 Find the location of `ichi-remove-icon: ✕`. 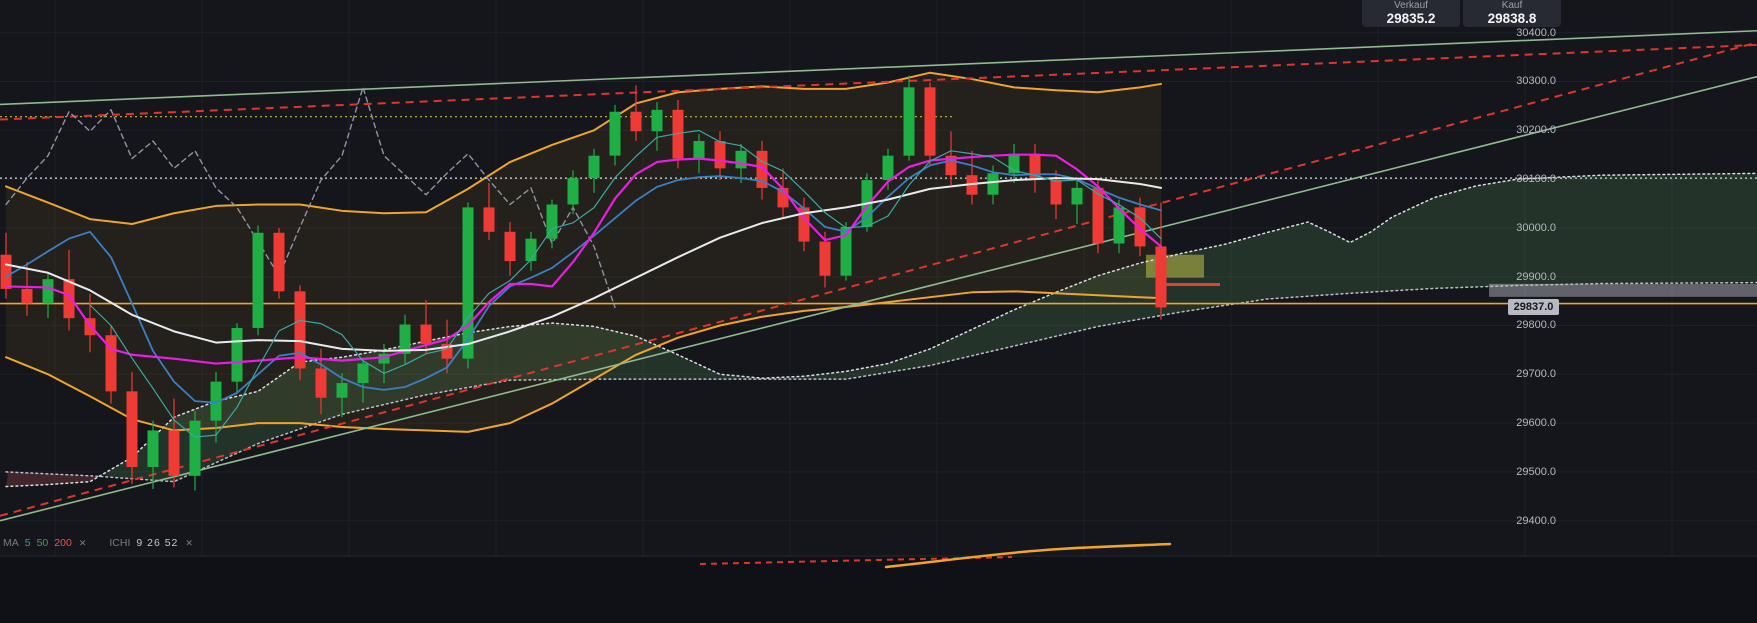

ichi-remove-icon: ✕ is located at coordinates (189, 542).